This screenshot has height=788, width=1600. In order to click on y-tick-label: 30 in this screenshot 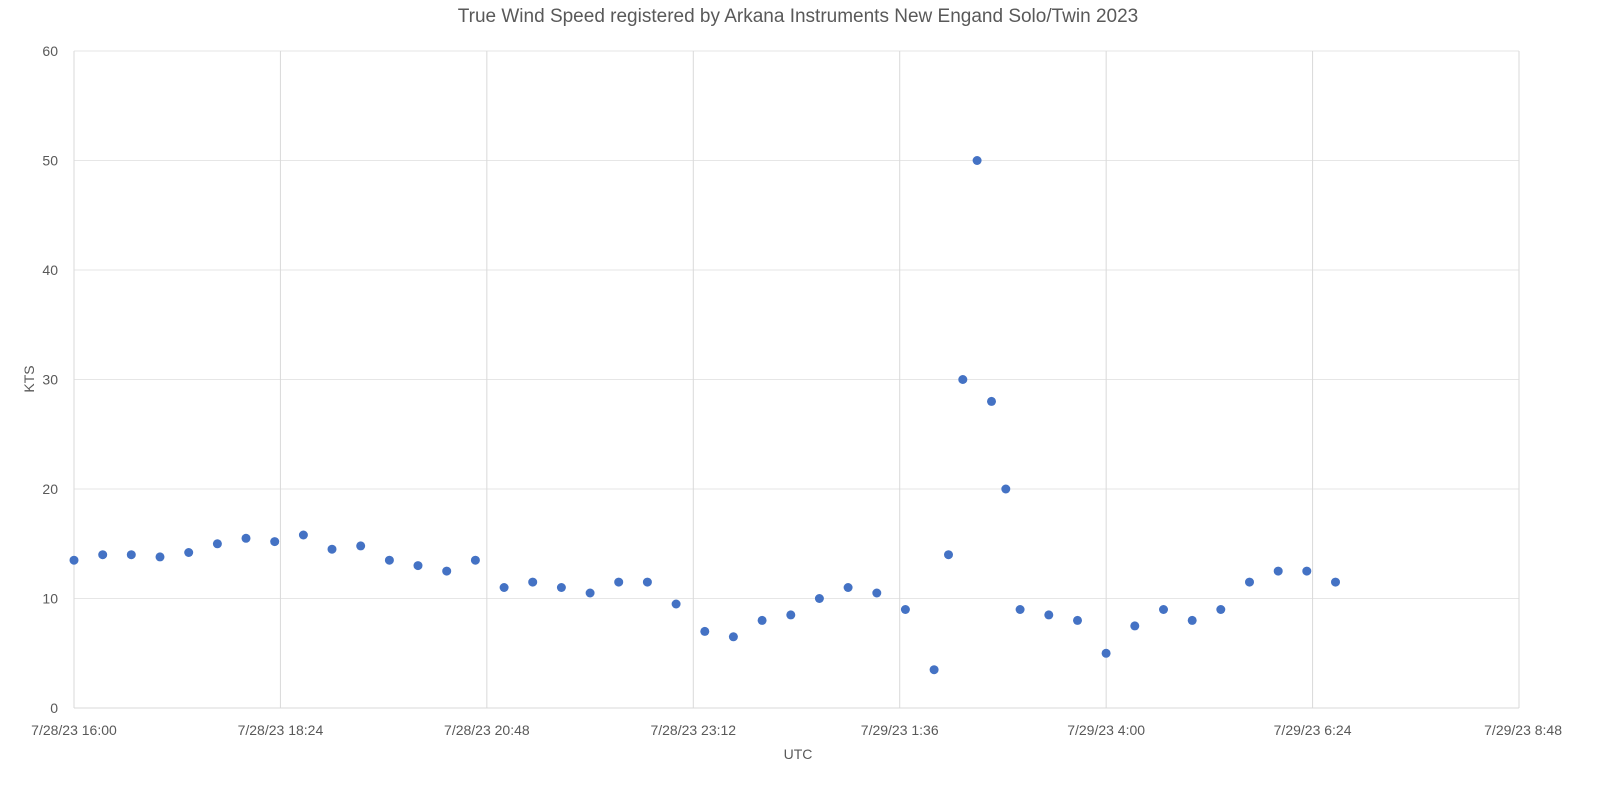, I will do `click(50, 380)`.